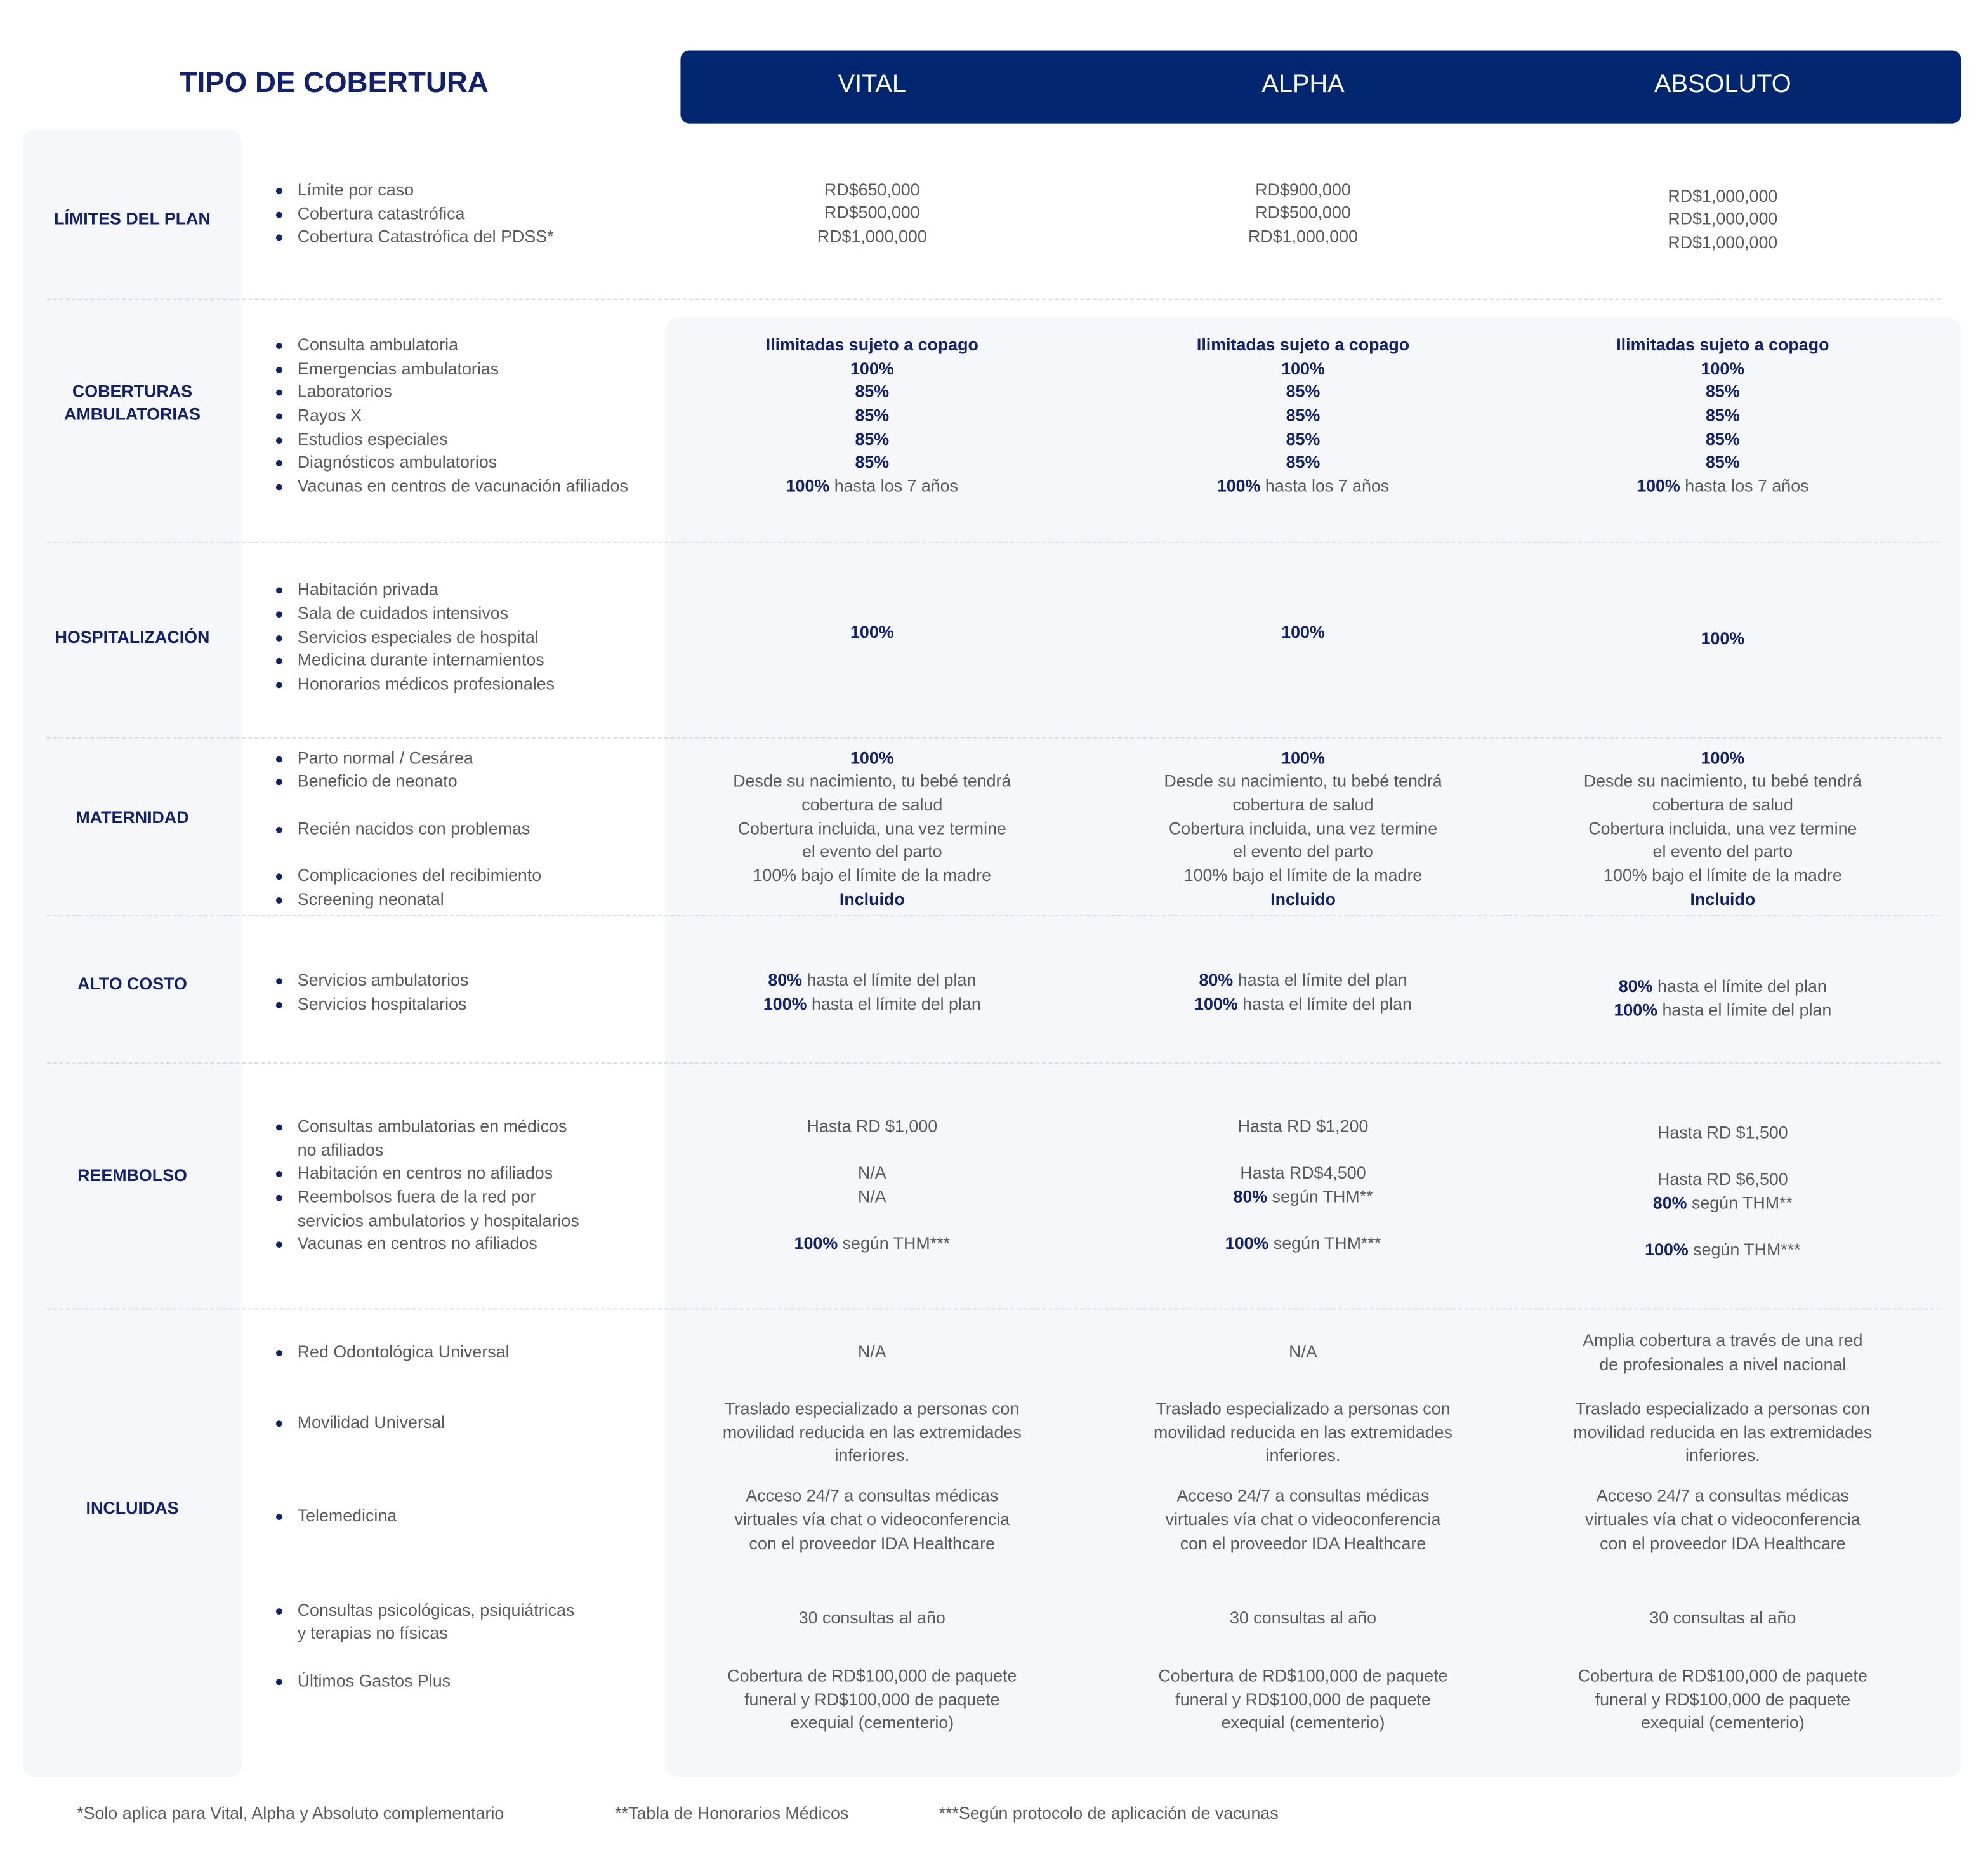 Image resolution: width=1976 pixels, height=1876 pixels. What do you see at coordinates (377, 781) in the screenshot?
I see `coverage-item: Beneficio de neonato` at bounding box center [377, 781].